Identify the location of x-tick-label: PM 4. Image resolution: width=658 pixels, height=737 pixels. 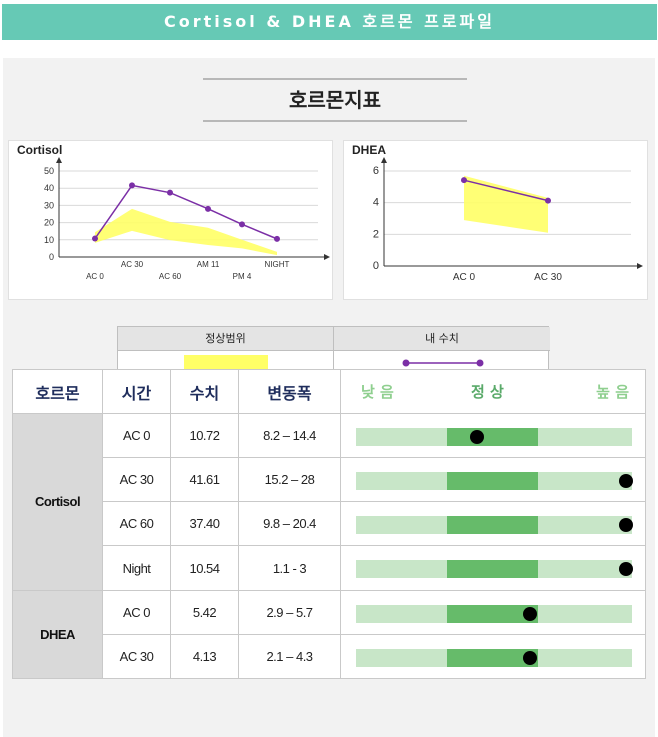
(242, 276).